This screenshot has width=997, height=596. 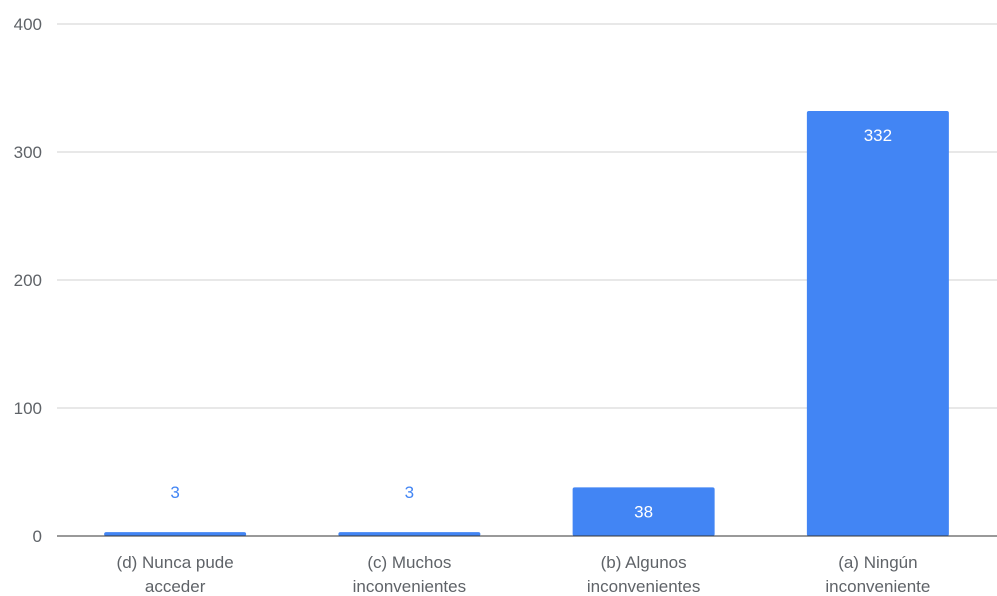 What do you see at coordinates (877, 562) in the screenshot?
I see `x-category-label: (a) Ningún` at bounding box center [877, 562].